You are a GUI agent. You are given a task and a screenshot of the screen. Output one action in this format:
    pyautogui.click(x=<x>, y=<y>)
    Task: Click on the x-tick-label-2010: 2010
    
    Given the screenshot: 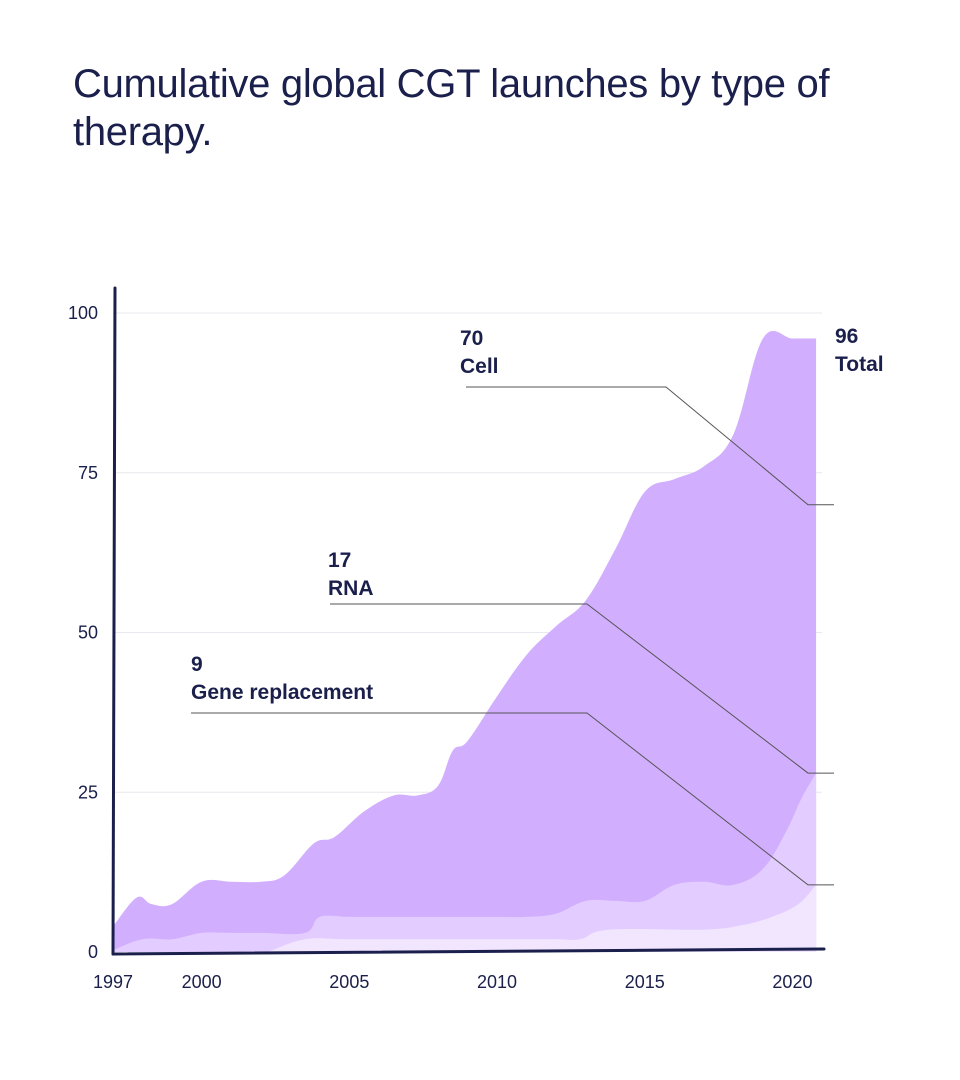 What is the action you would take?
    pyautogui.click(x=497, y=982)
    